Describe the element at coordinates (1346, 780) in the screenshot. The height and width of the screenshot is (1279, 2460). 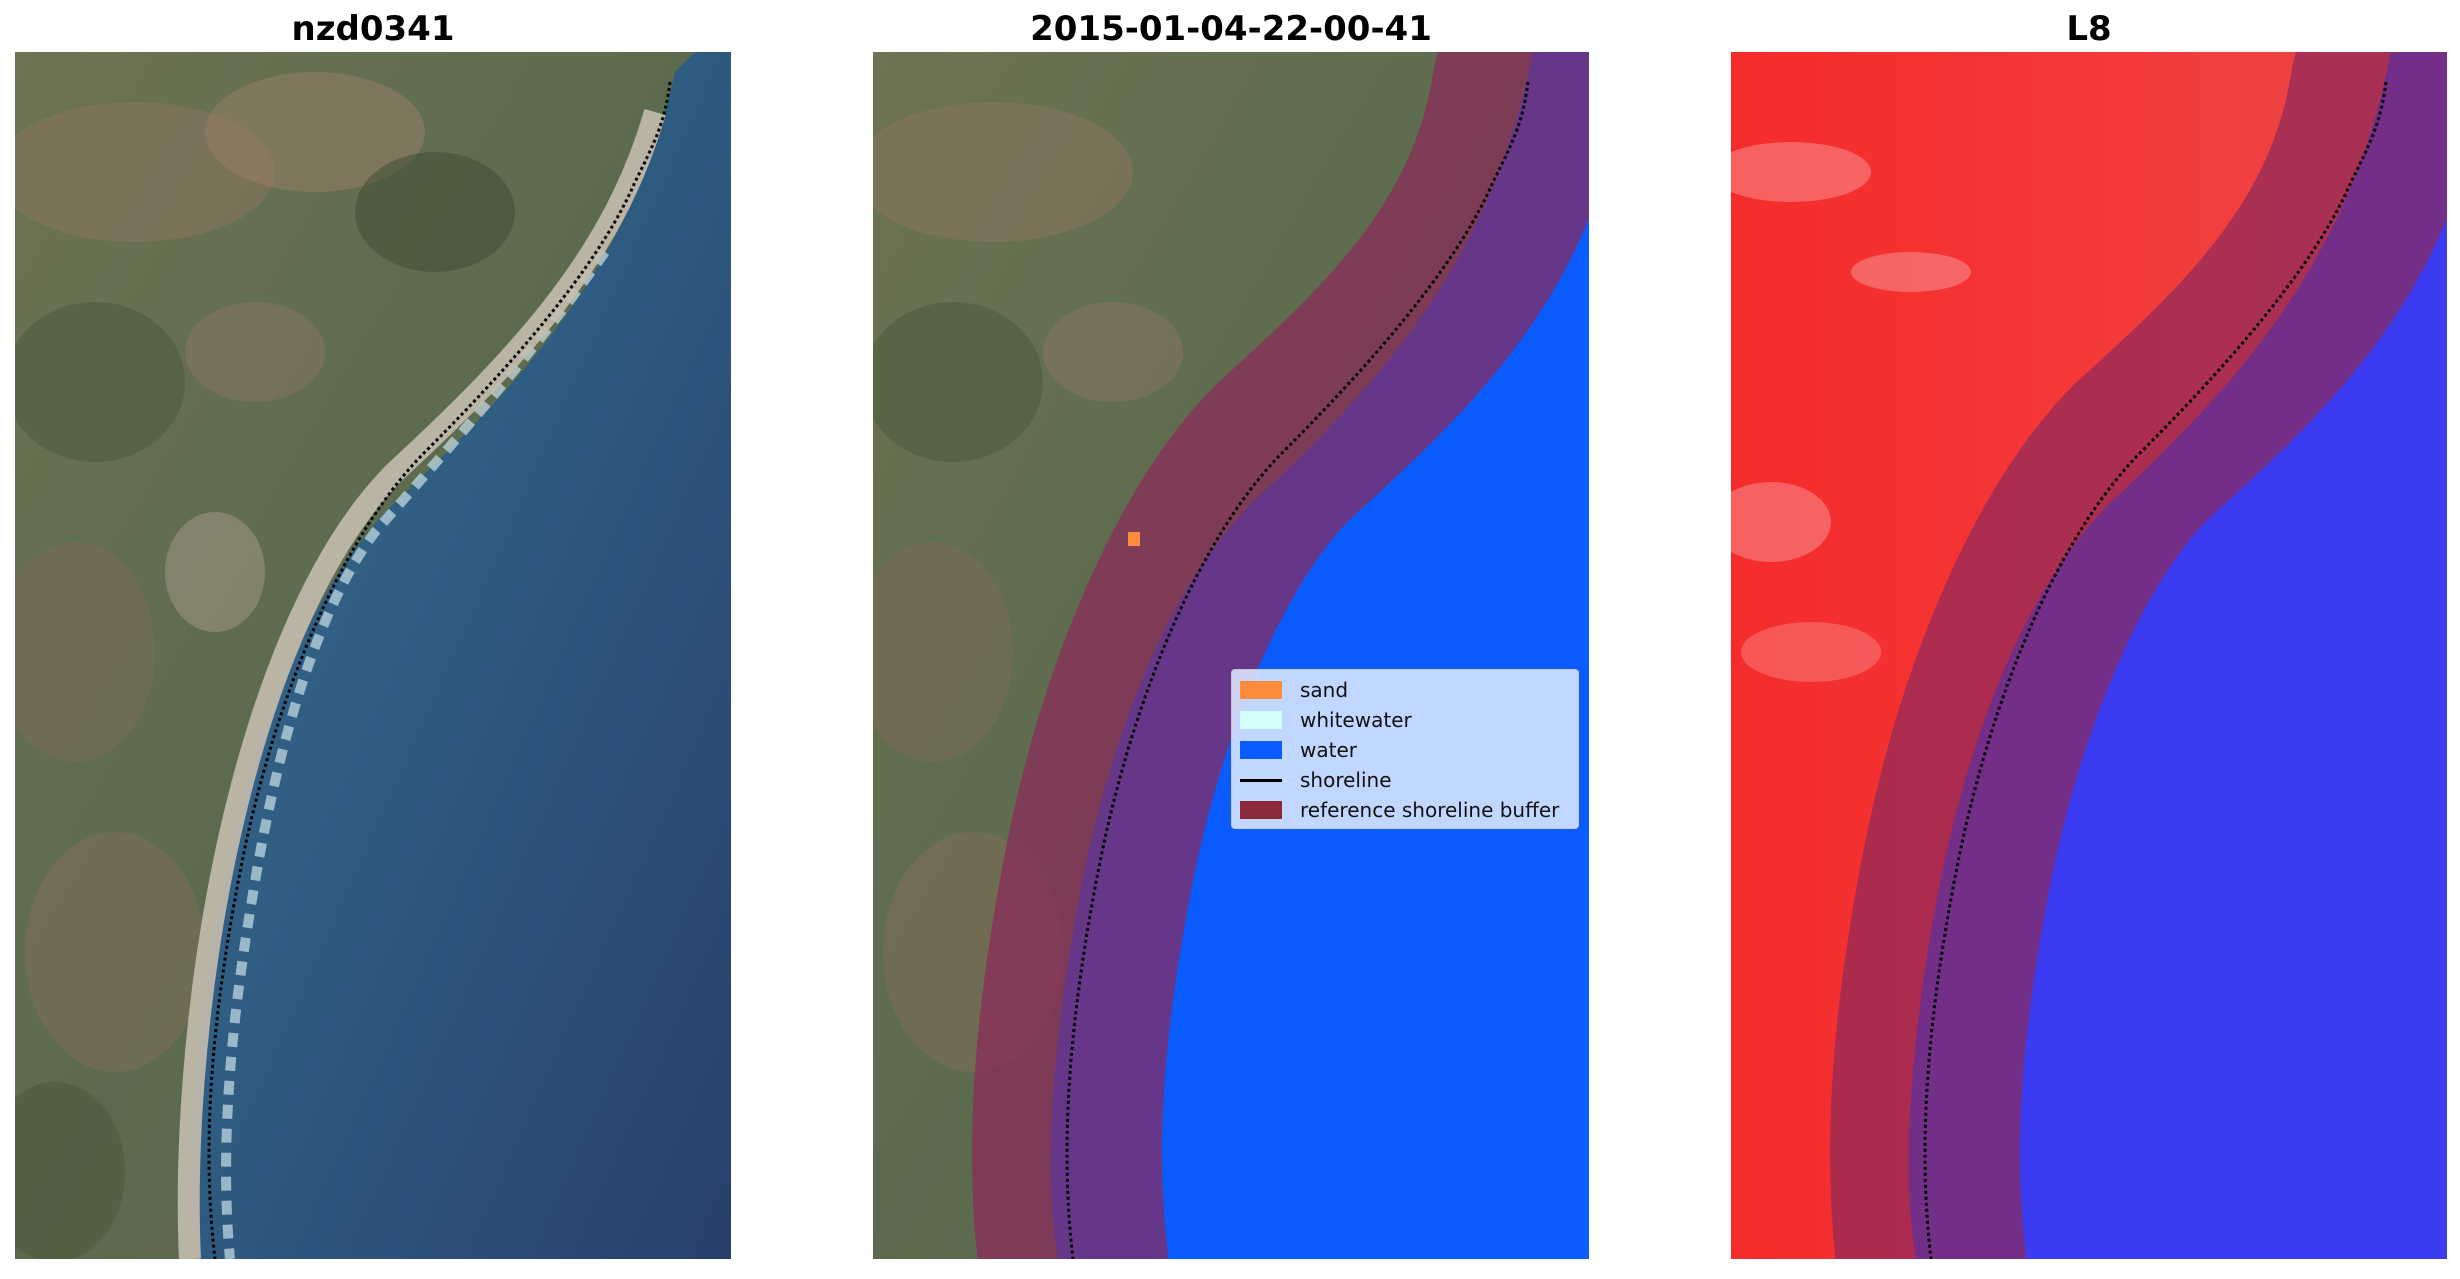
I see `legend-label: shoreline` at that location.